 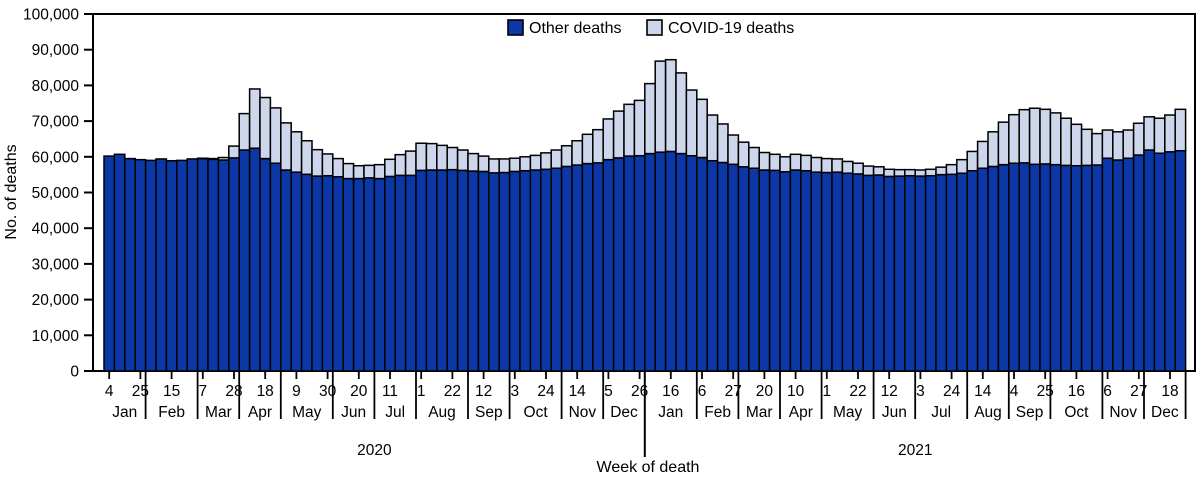 What do you see at coordinates (260, 412) in the screenshot?
I see `month-label: Apr` at bounding box center [260, 412].